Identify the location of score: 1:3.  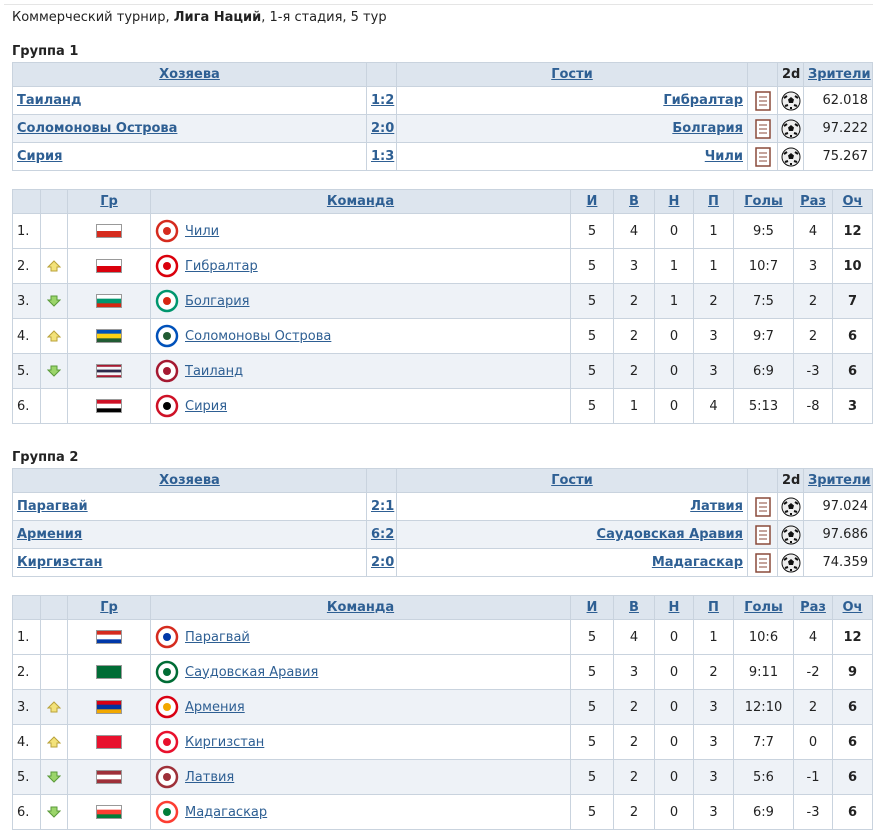
(383, 156).